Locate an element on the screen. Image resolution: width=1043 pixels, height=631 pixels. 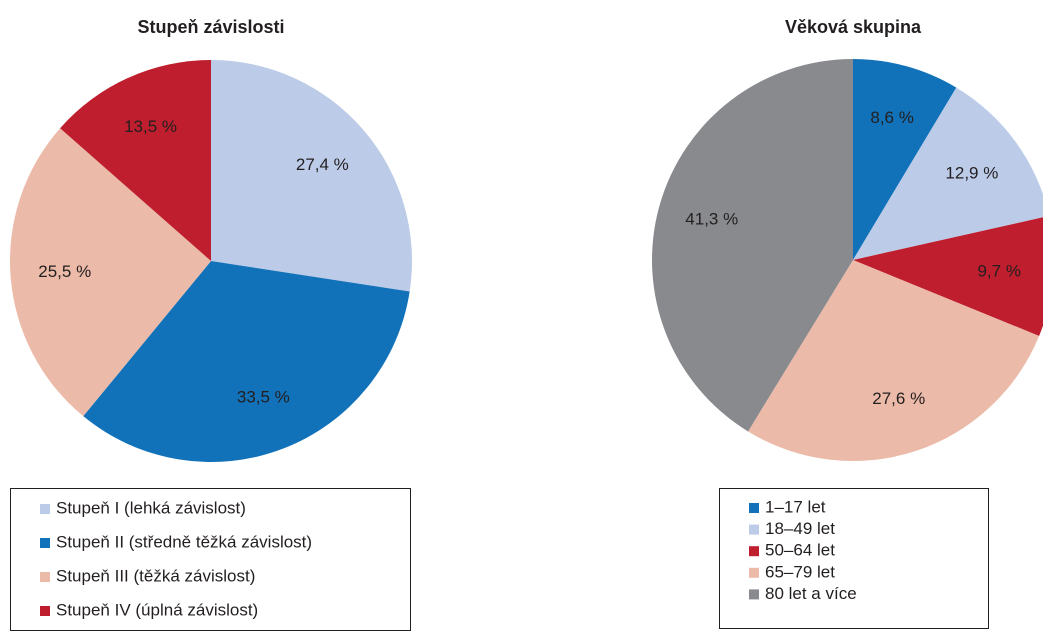
chart-title: Stupeň závislosti is located at coordinates (210, 27).